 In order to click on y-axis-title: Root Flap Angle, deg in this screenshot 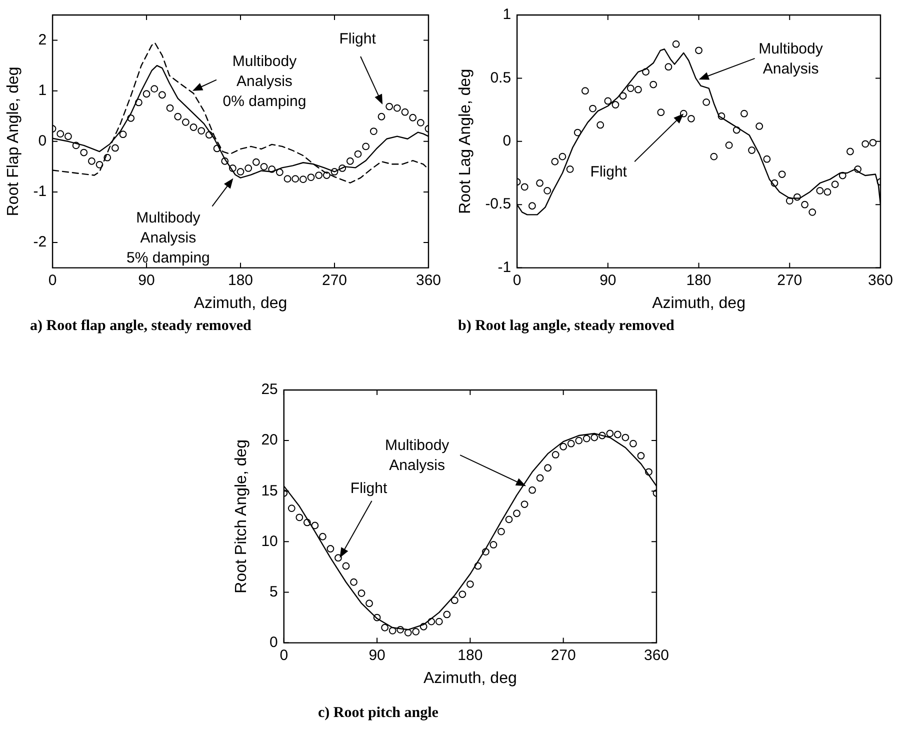, I will do `click(13, 141)`.